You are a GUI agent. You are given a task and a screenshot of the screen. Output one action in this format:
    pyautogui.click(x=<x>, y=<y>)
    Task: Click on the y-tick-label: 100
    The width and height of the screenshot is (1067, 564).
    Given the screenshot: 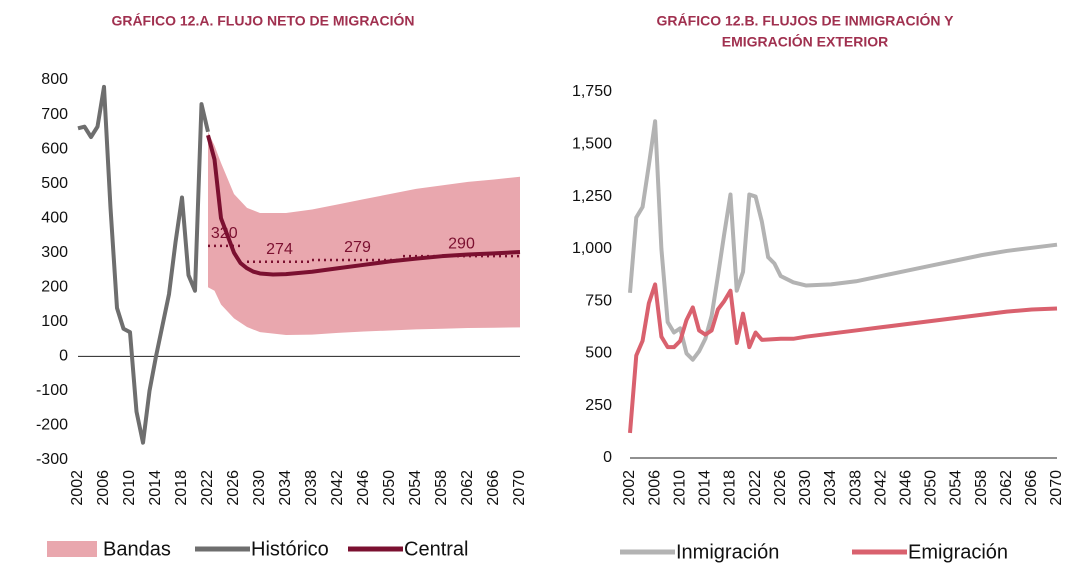 What is the action you would take?
    pyautogui.click(x=54, y=321)
    